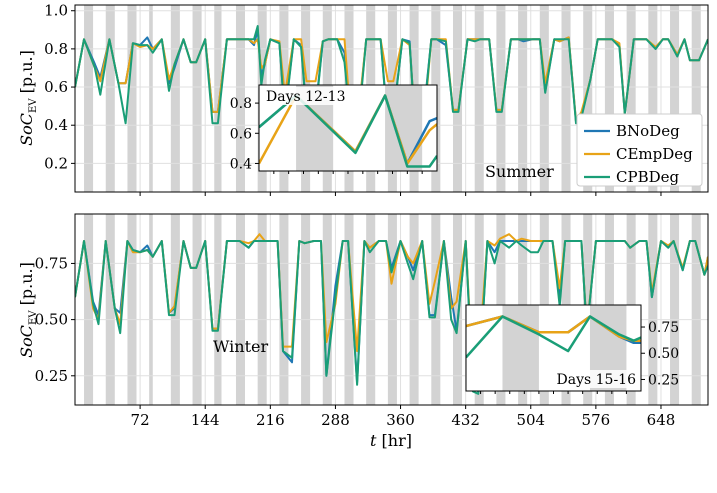 This screenshot has height=493, width=717. I want to click on x-axis-label-unit: [hr], so click(394, 440).